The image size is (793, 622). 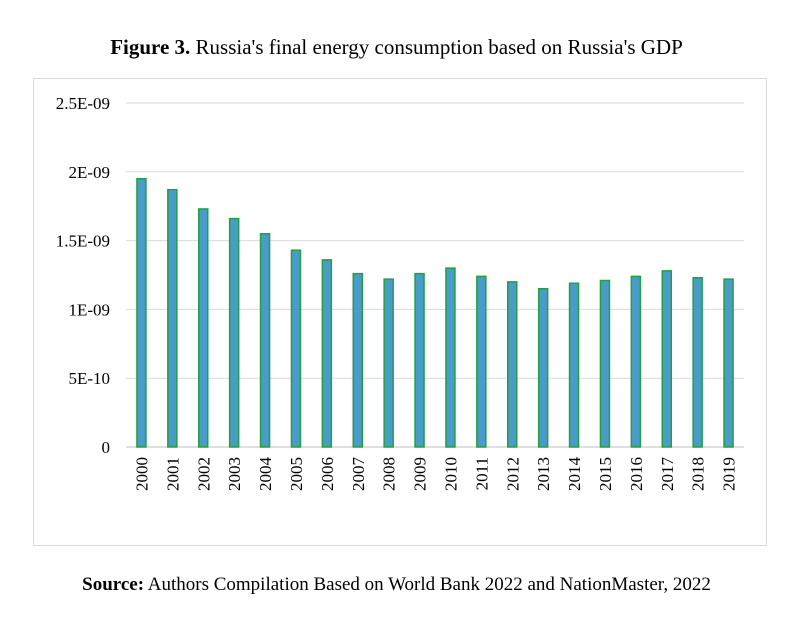 I want to click on x-tick-label: 2019, so click(x=729, y=474).